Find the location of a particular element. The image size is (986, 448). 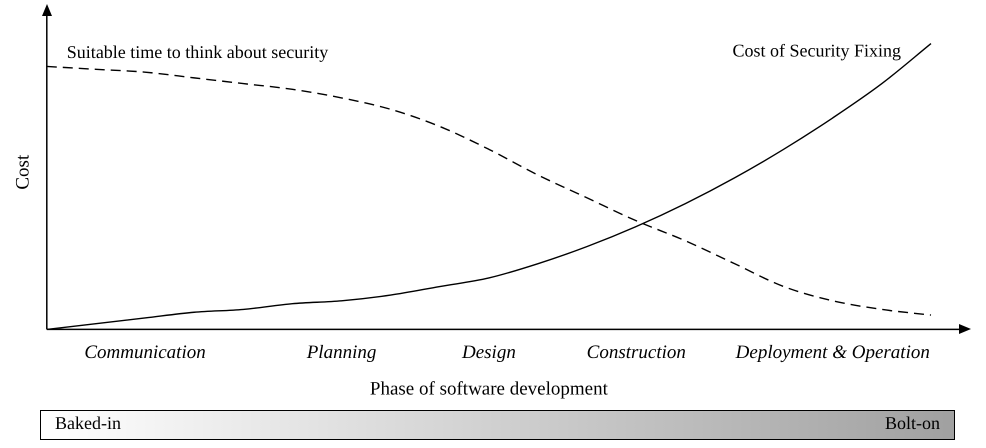

x-tick-label: Planning is located at coordinates (341, 352).